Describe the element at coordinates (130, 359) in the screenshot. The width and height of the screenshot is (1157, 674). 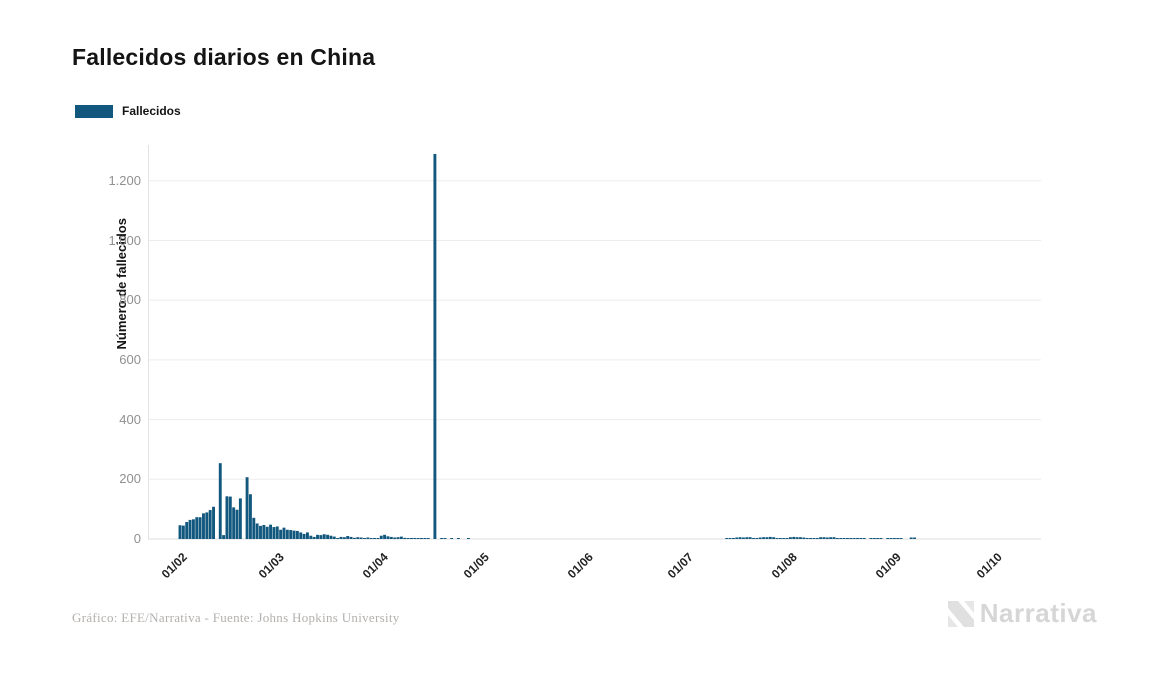
I see `y-tick-label: 600` at that location.